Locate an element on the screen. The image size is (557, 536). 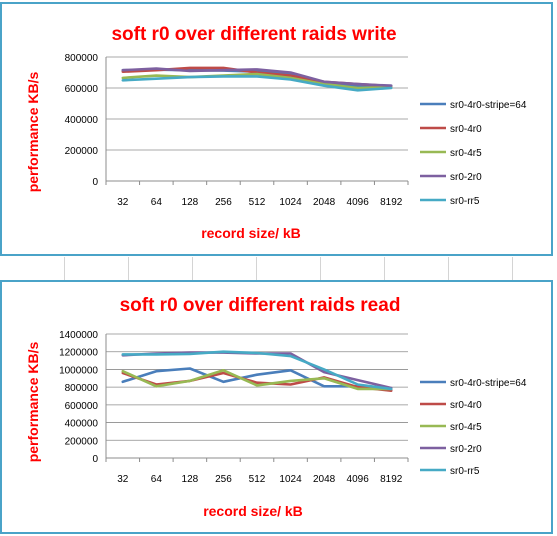
spreadsheet-gridlines is located at coordinates (278, 268).